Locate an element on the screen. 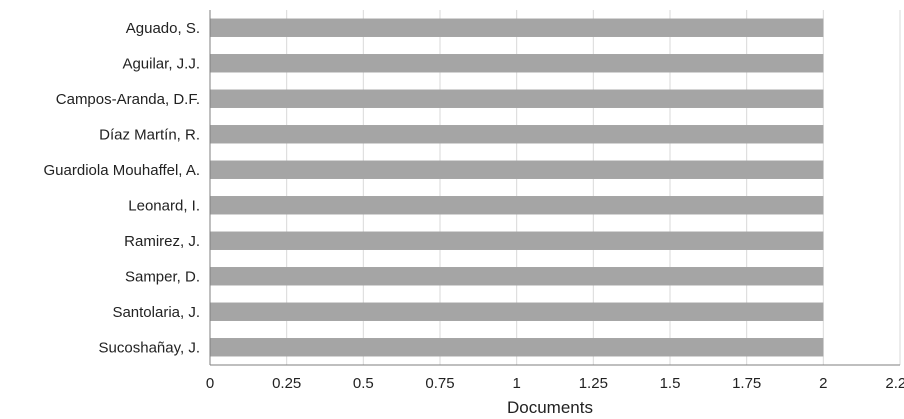 The image size is (904, 419). x-tick-label: 0.75 is located at coordinates (439, 383).